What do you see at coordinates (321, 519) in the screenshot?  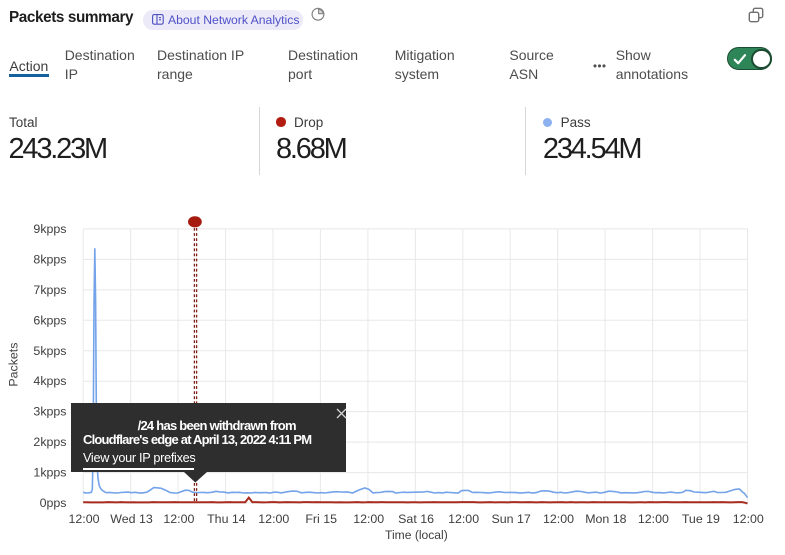 I see `svg-text: Fri 15` at bounding box center [321, 519].